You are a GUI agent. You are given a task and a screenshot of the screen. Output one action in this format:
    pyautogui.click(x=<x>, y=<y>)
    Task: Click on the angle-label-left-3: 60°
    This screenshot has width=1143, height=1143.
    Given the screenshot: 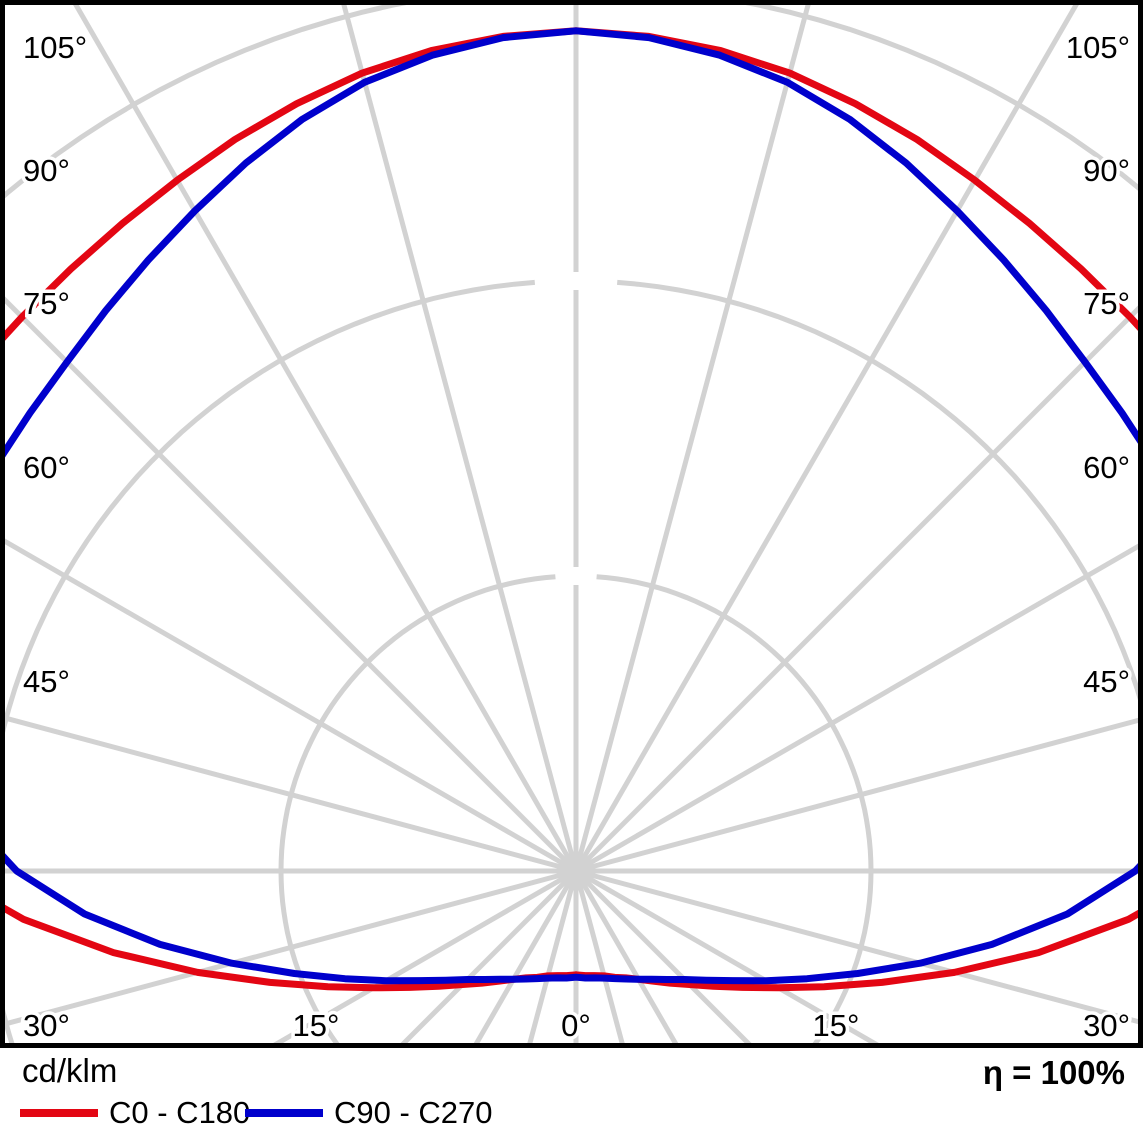 What is the action you would take?
    pyautogui.click(x=46, y=467)
    